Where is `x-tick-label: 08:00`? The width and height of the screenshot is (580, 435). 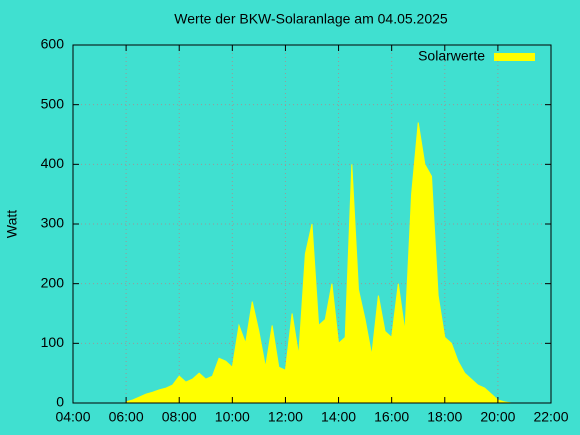 x-tick-label: 08:00 is located at coordinates (179, 417).